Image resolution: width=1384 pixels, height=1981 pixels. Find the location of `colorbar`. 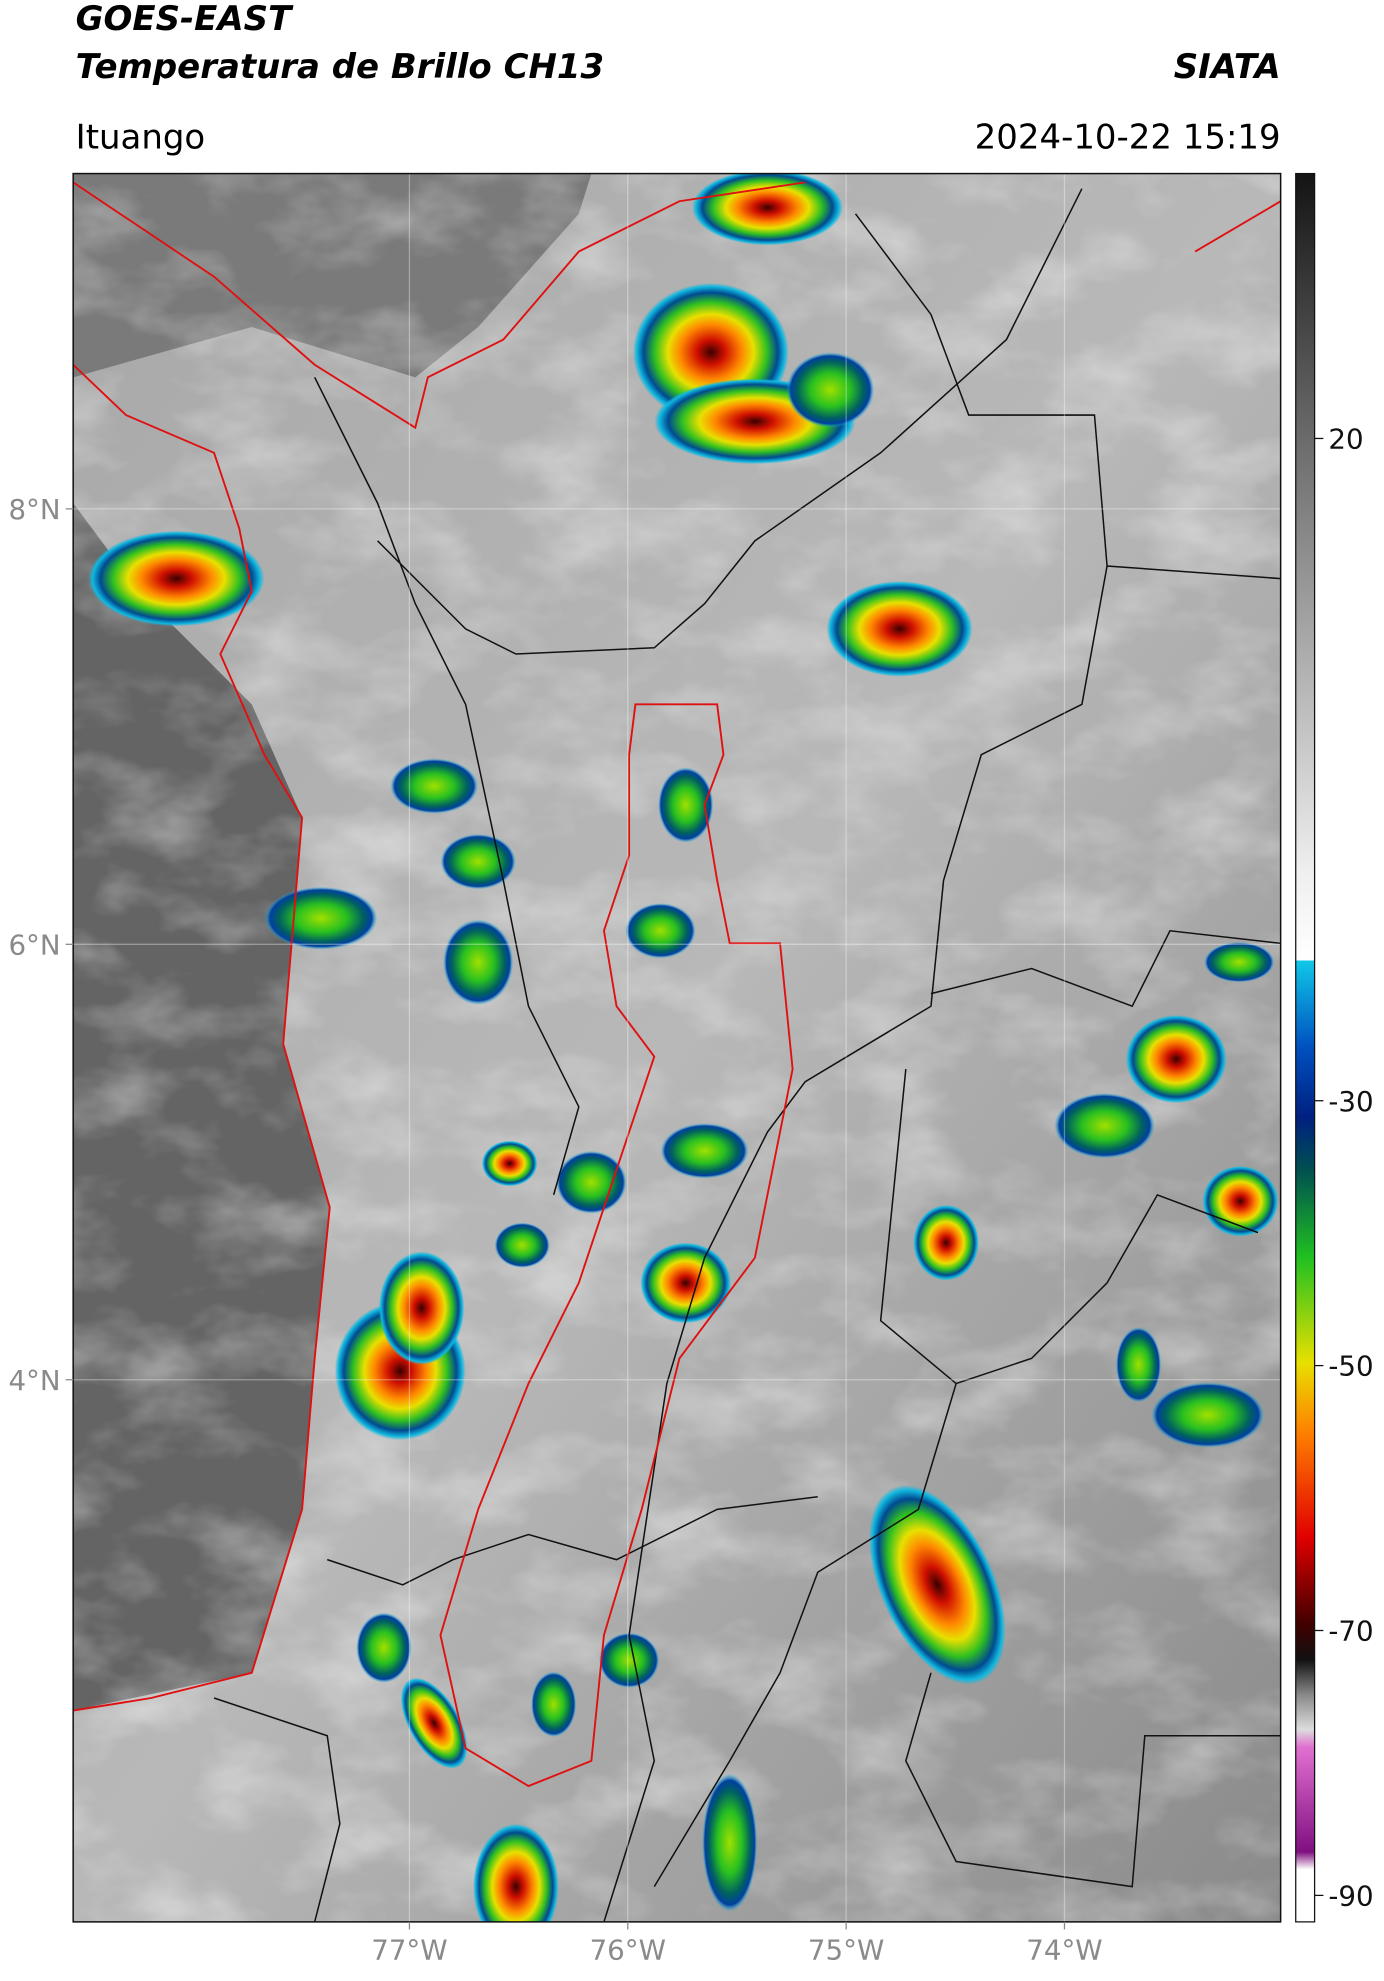

colorbar is located at coordinates (1305, 1047).